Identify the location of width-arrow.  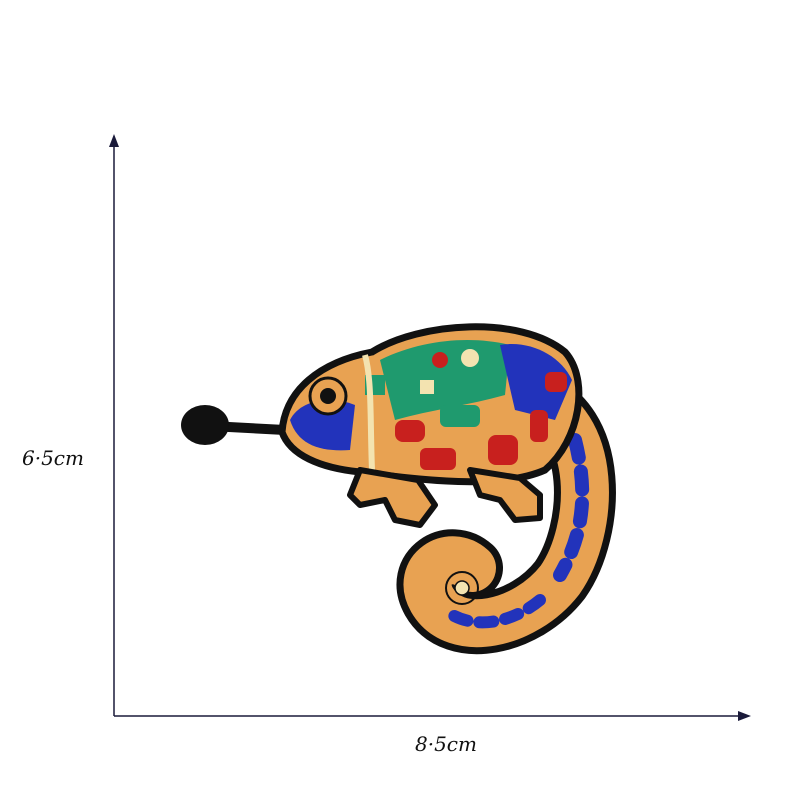
(432, 716).